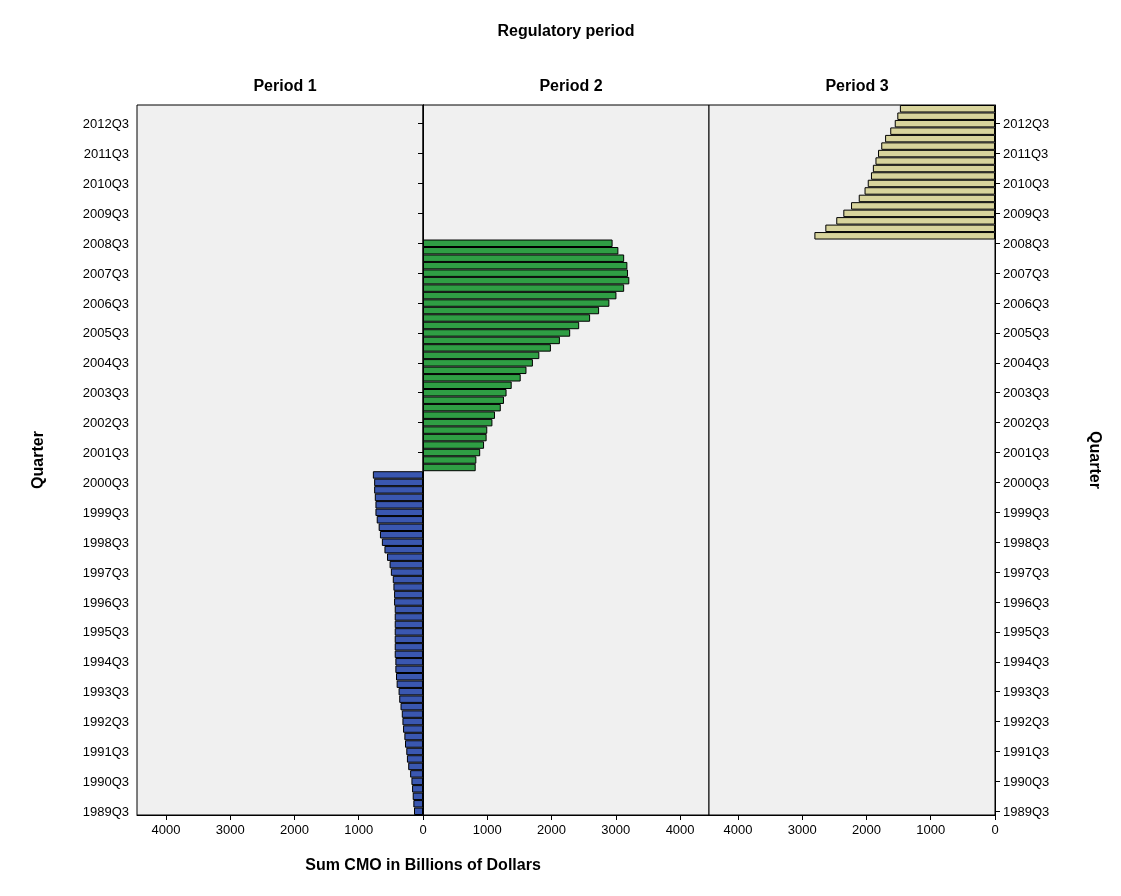 This screenshot has width=1121, height=896. What do you see at coordinates (857, 85) in the screenshot?
I see `chart-title: Period 3` at bounding box center [857, 85].